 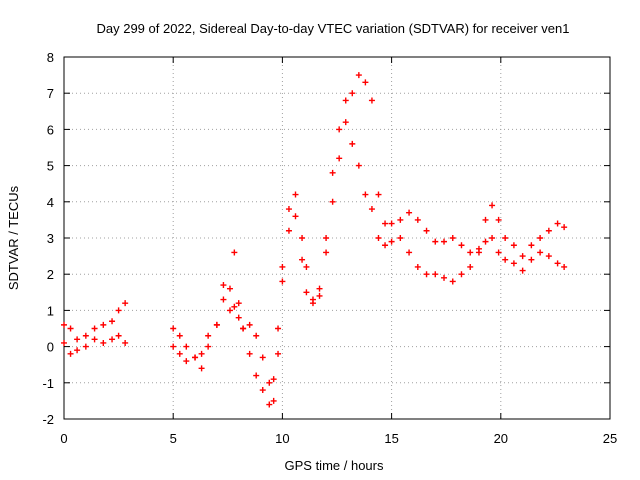 What do you see at coordinates (50, 57) in the screenshot?
I see `y-tick-label: 8` at bounding box center [50, 57].